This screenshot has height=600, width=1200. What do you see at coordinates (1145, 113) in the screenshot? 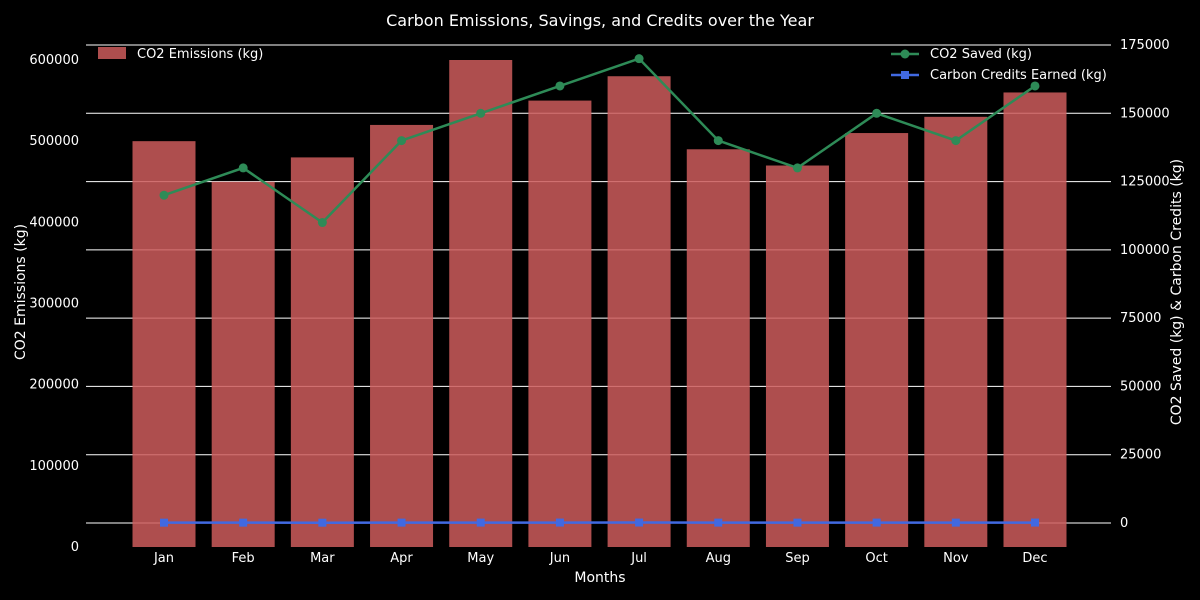
I see `y-tick-label-right: 150000` at bounding box center [1145, 113].